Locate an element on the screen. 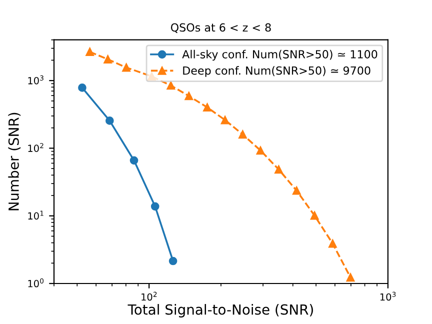 The image size is (432, 324). y-axis-title: Number (SNR) is located at coordinates (14, 161).